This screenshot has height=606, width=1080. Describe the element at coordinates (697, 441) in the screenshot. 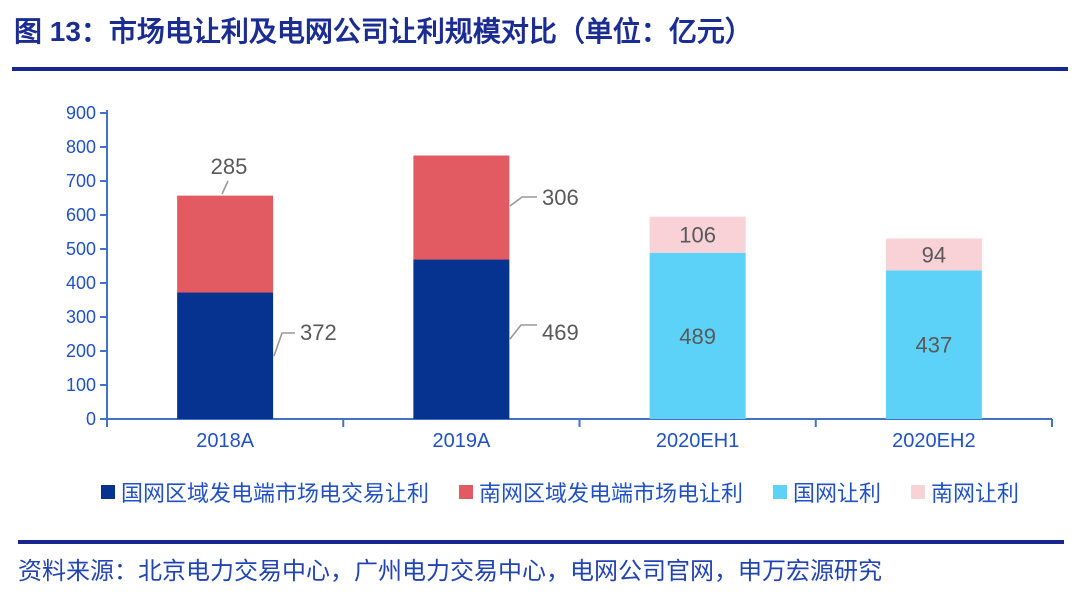

I see `x-axis-label: 2020EH1` at that location.